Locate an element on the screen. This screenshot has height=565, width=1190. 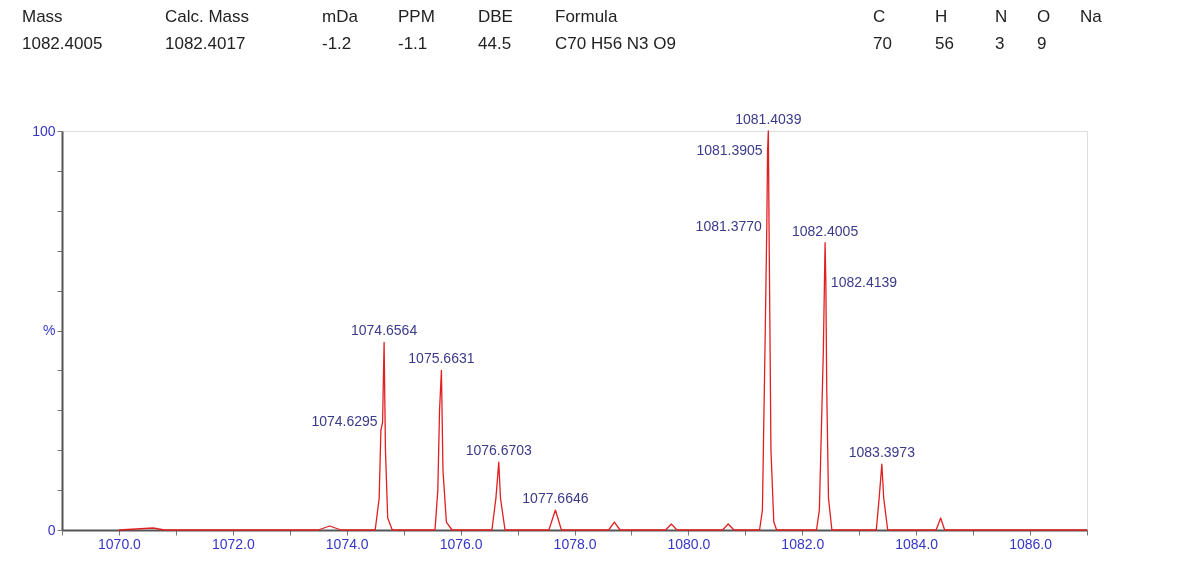
text: 70 is located at coordinates (882, 43).